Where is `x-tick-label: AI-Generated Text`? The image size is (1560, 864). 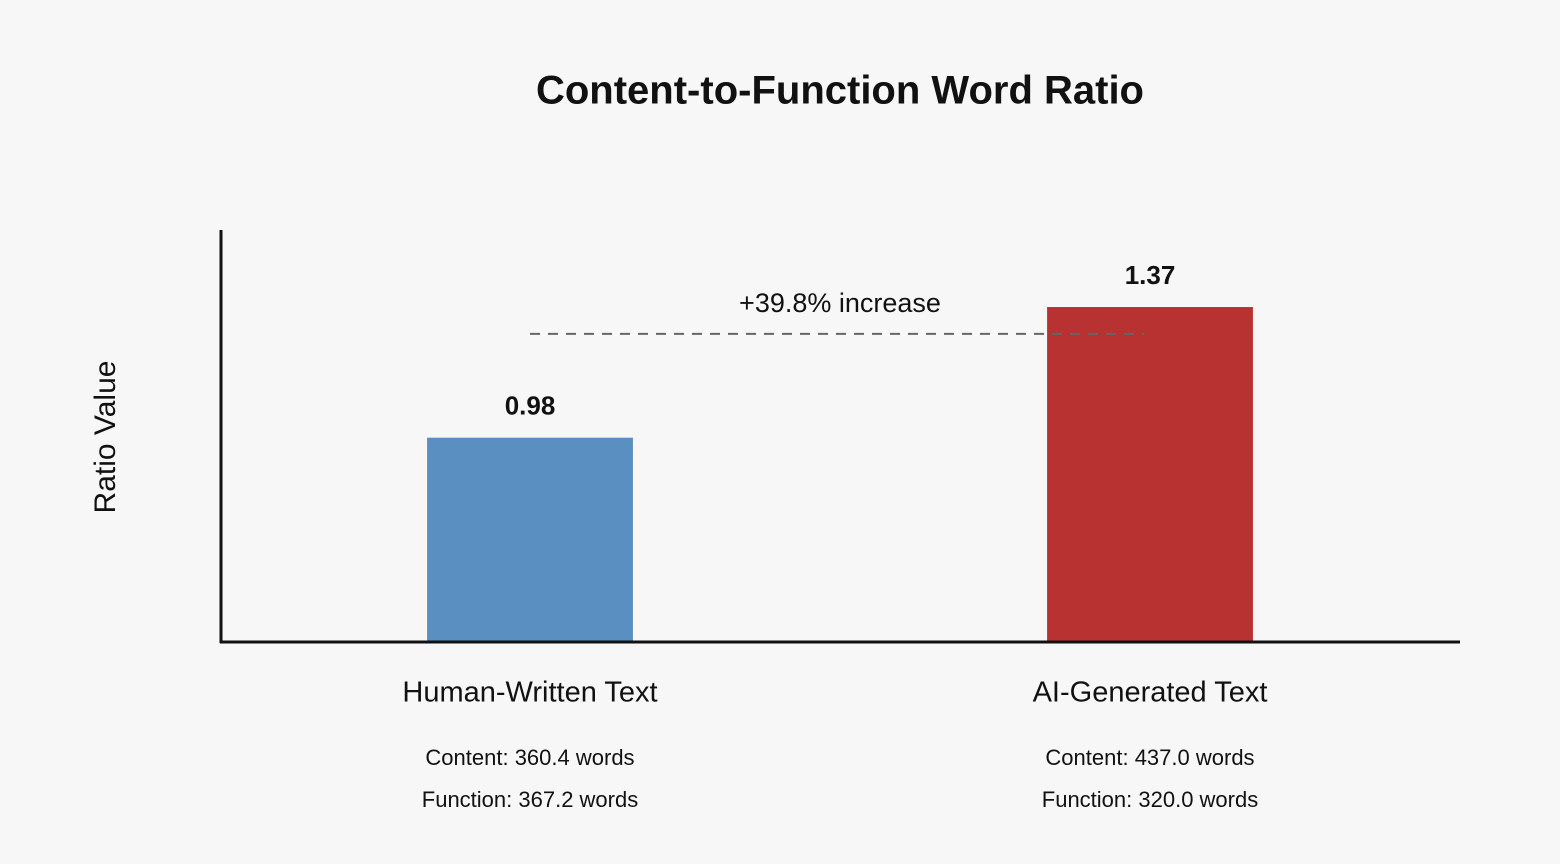
x-tick-label: AI-Generated Text is located at coordinates (1150, 693).